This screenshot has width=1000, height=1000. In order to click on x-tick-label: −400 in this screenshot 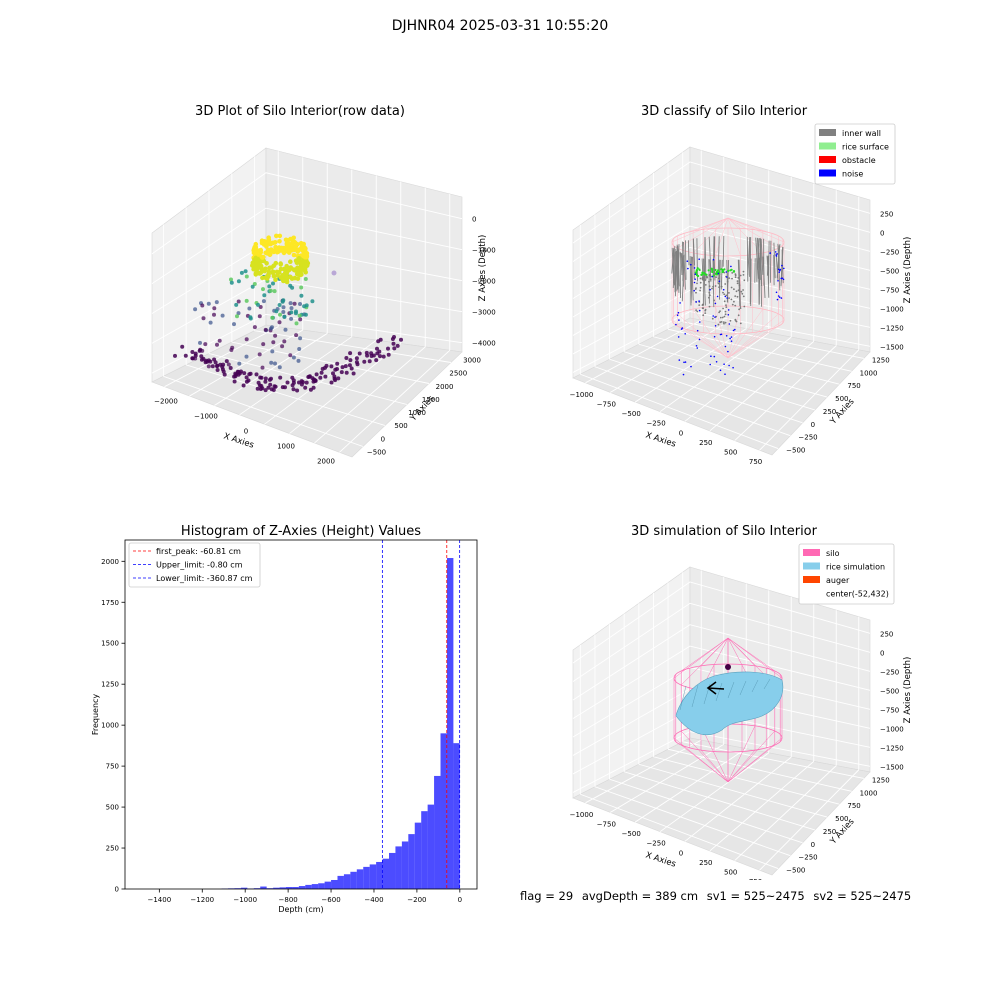, I will do `click(373, 900)`.